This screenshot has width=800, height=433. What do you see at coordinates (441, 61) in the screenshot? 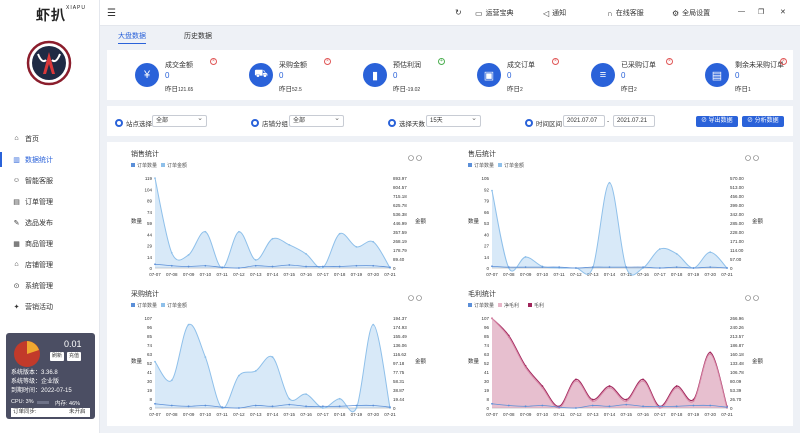
I see `trend-up-icon: +` at bounding box center [441, 61].